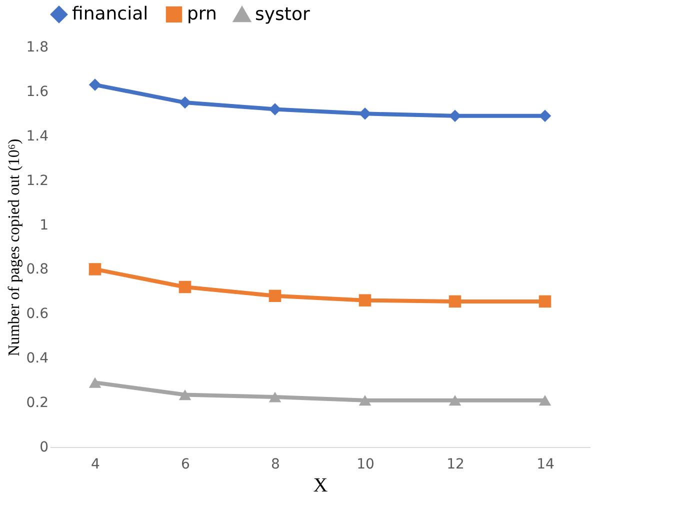  Describe the element at coordinates (37, 403) in the screenshot. I see `y-tick-label: 0.2` at that location.